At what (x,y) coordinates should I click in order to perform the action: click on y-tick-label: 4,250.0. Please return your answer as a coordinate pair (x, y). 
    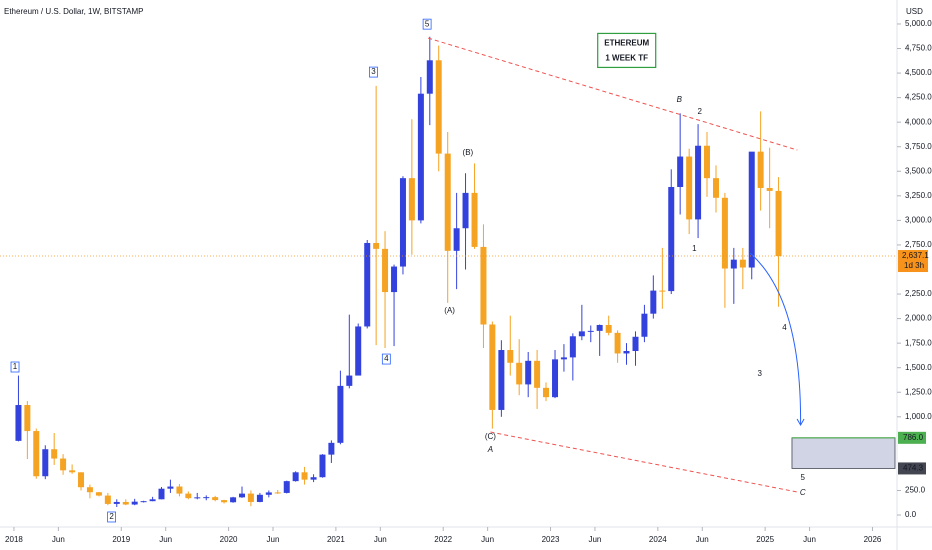
    Looking at the image, I should click on (918, 97).